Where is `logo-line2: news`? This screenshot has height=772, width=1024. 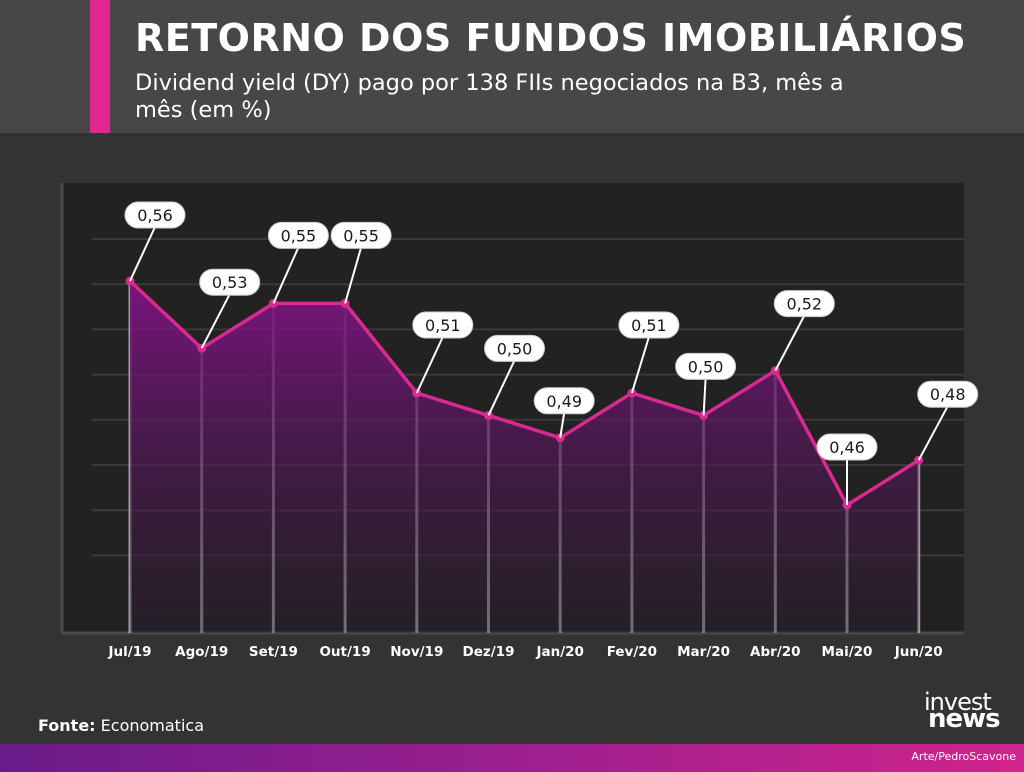
logo-line2: news is located at coordinates (964, 719).